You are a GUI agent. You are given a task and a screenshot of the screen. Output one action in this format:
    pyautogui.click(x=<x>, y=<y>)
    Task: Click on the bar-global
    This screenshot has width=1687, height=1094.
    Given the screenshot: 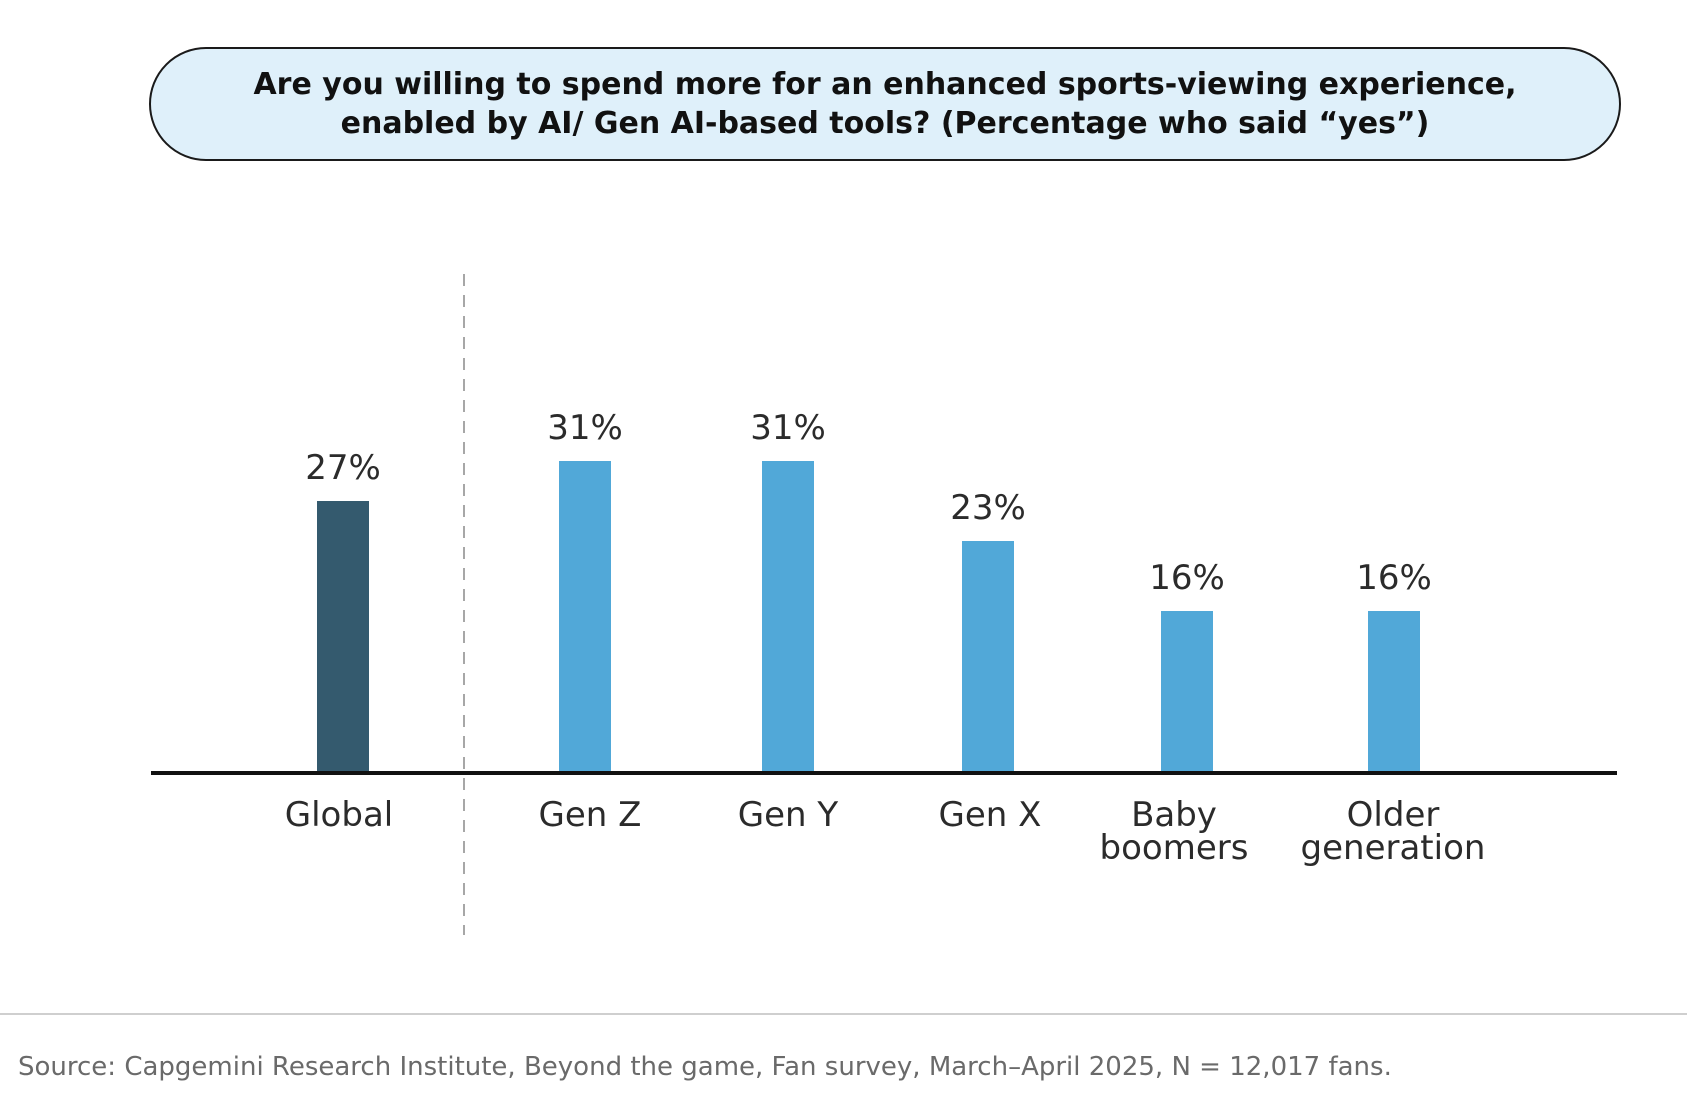 What is the action you would take?
    pyautogui.click(x=343, y=636)
    